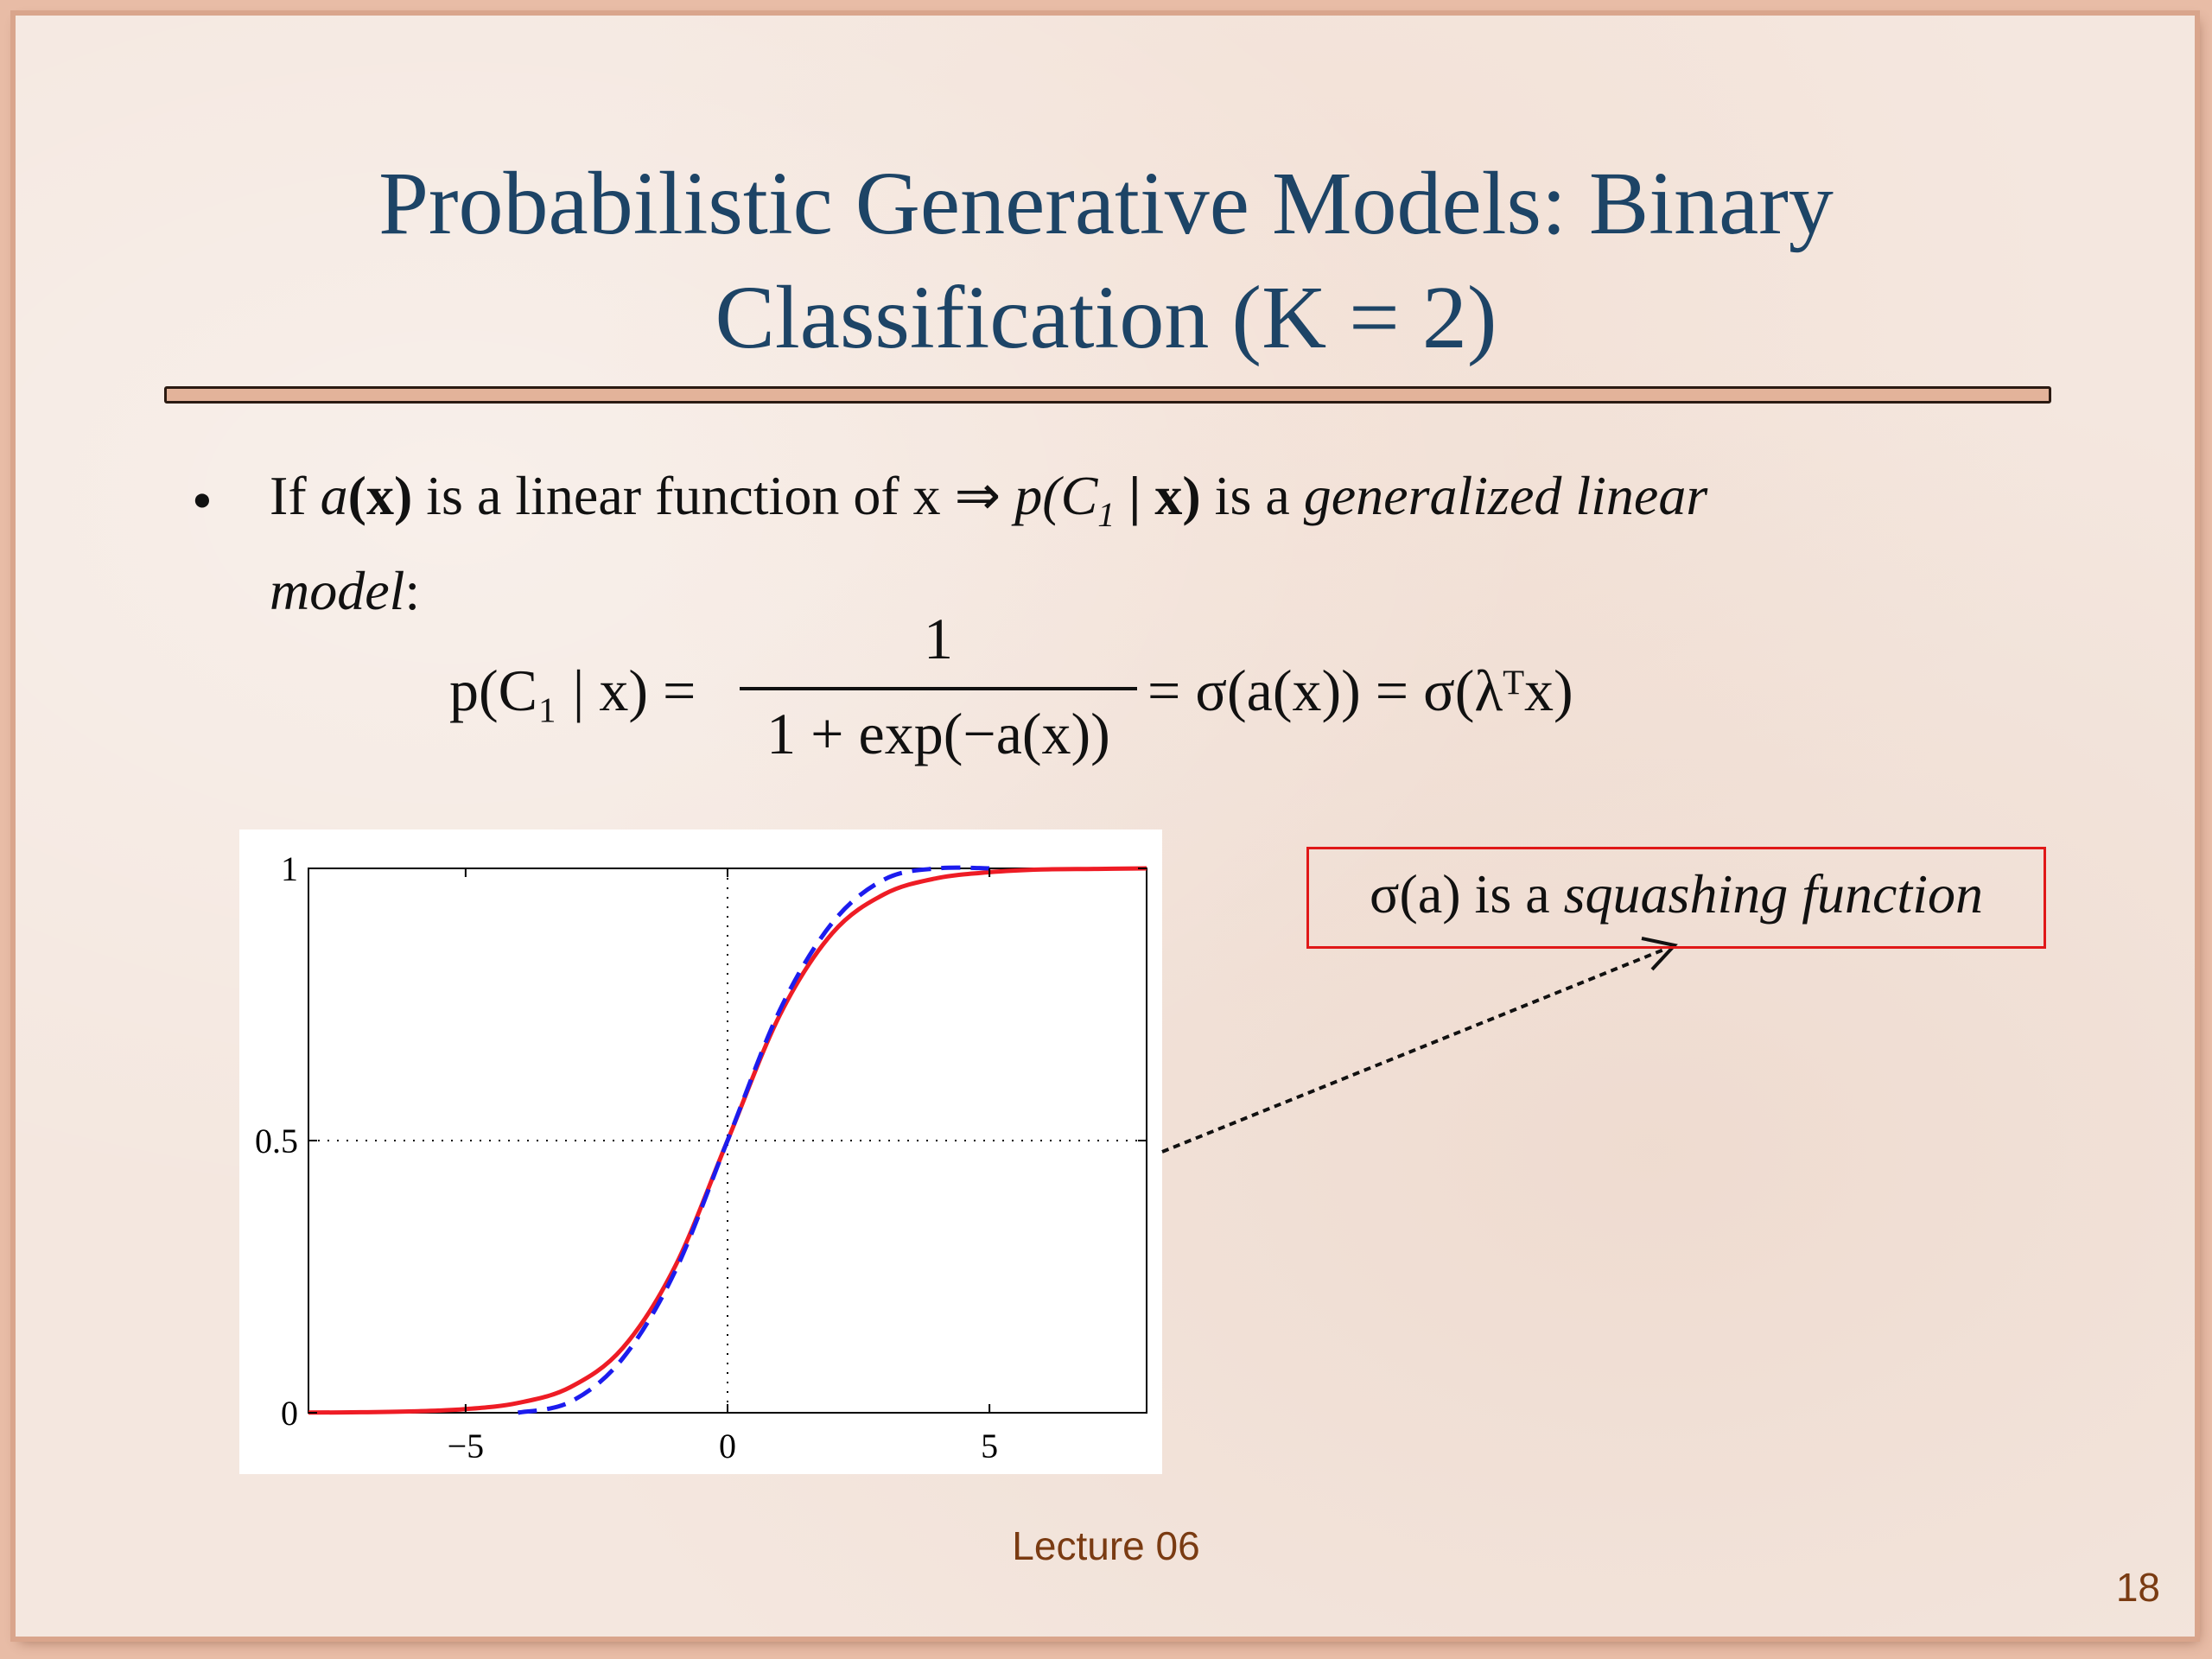  I want to click on bullet-pre: If, so click(295, 495).